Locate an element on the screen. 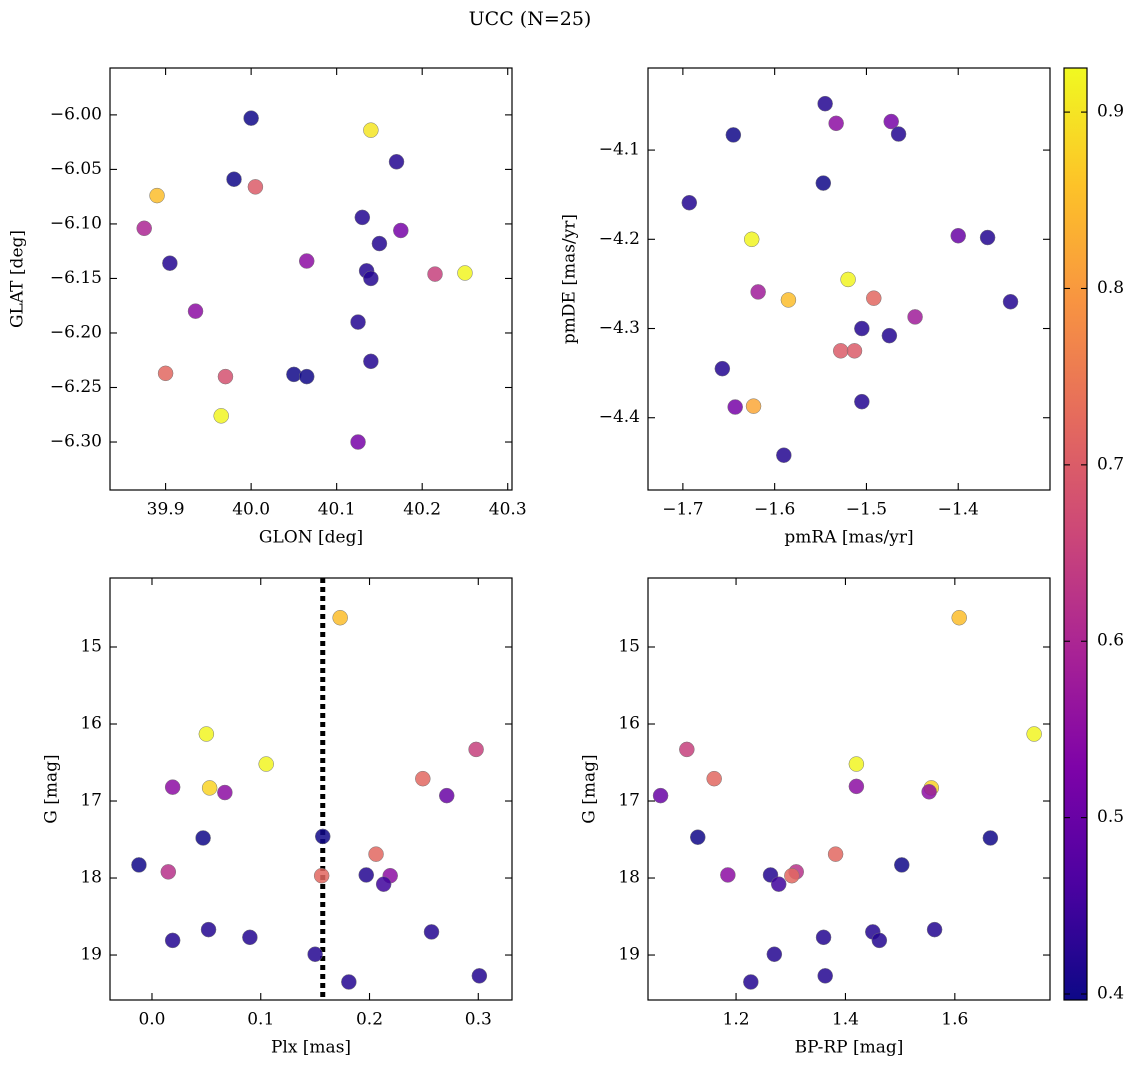 The image size is (1136, 1068). y-tick-label: −4.4 is located at coordinates (619, 417).